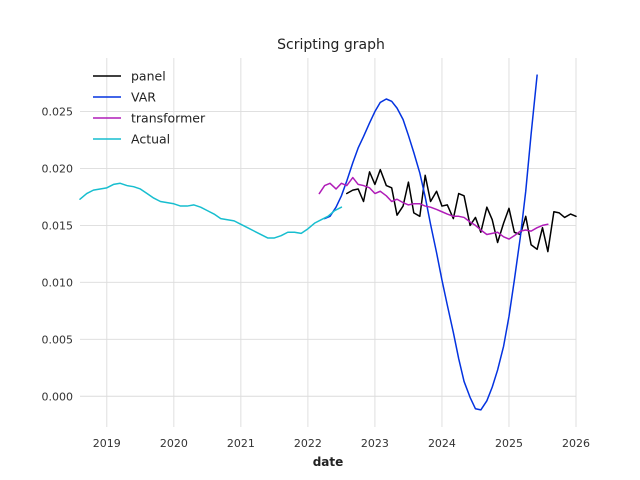 The image size is (640, 480). What do you see at coordinates (58, 255) in the screenshot?
I see `y-axis-ticks: 0.000 0.005 0.010 0.015 0.020 0.025` at bounding box center [58, 255].